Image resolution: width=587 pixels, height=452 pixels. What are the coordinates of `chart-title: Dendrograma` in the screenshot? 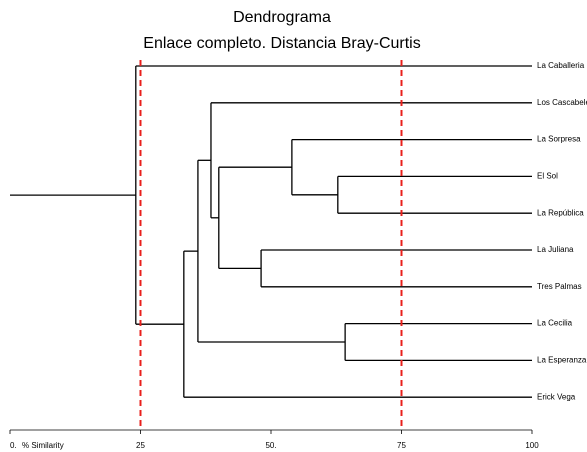 It's located at (282, 17).